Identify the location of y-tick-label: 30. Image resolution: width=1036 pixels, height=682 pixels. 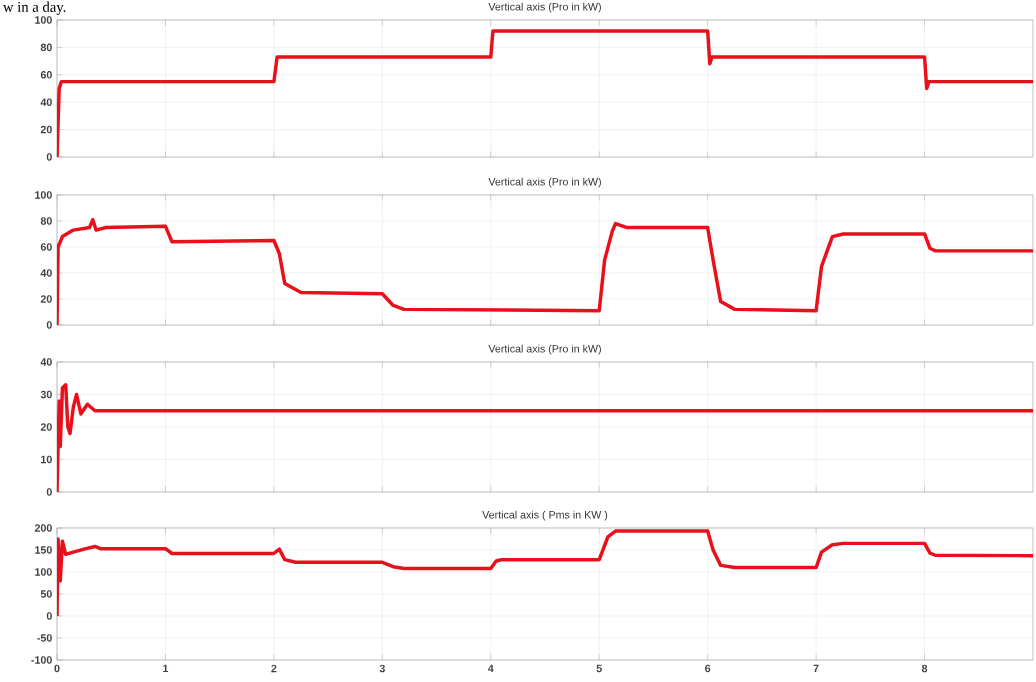
(46, 394).